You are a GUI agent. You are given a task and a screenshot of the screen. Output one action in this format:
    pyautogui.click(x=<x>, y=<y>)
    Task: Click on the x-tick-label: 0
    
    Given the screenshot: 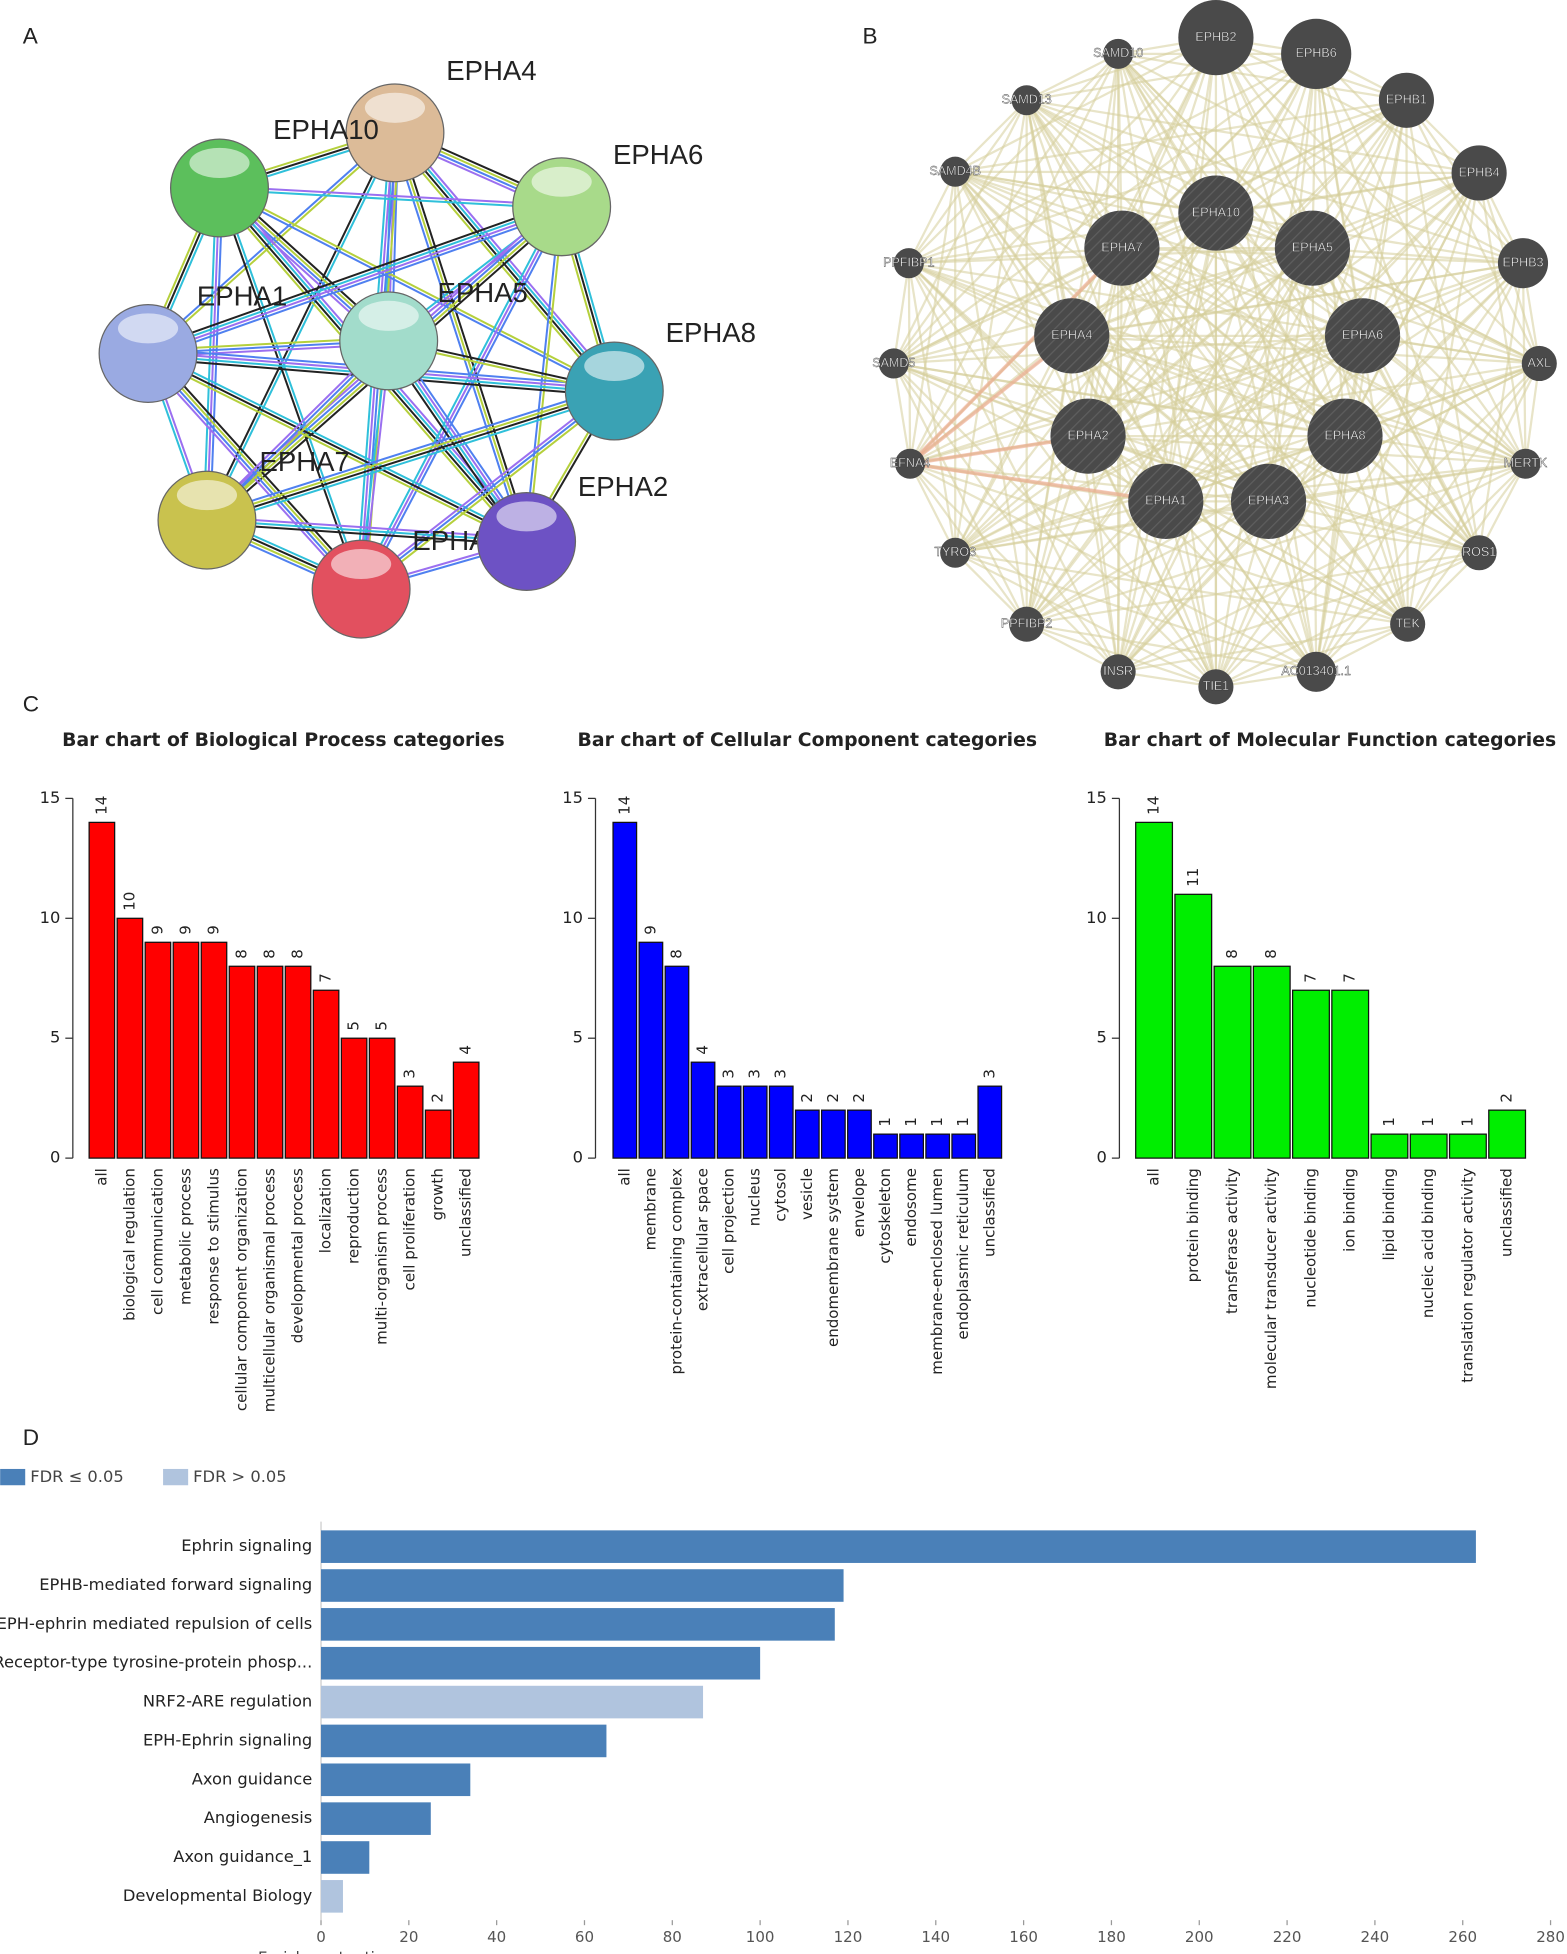 What is the action you would take?
    pyautogui.click(x=321, y=1937)
    